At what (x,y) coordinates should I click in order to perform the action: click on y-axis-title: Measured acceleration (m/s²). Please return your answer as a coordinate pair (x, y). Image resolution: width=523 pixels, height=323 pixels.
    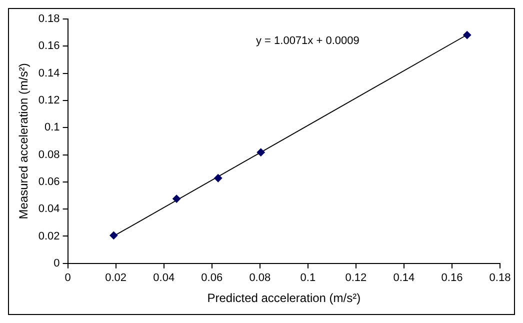
    Looking at the image, I should click on (23, 141).